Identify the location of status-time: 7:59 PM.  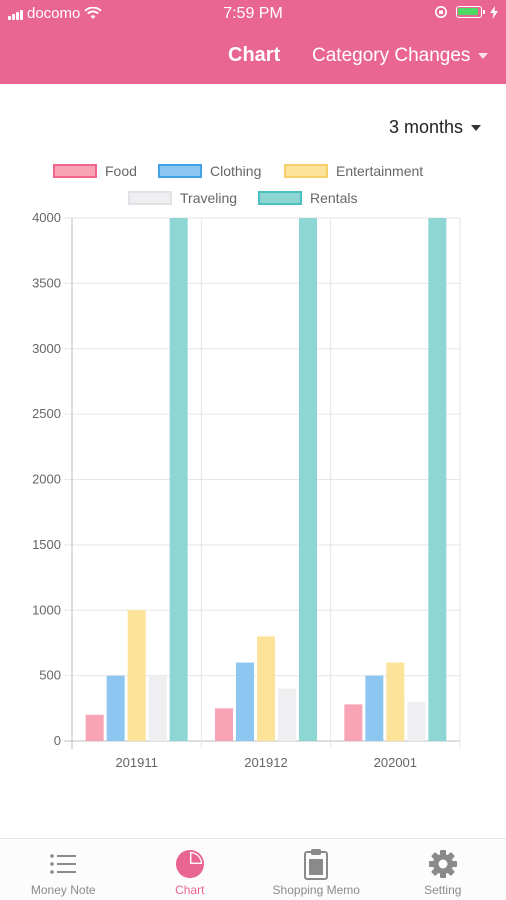
(253, 13).